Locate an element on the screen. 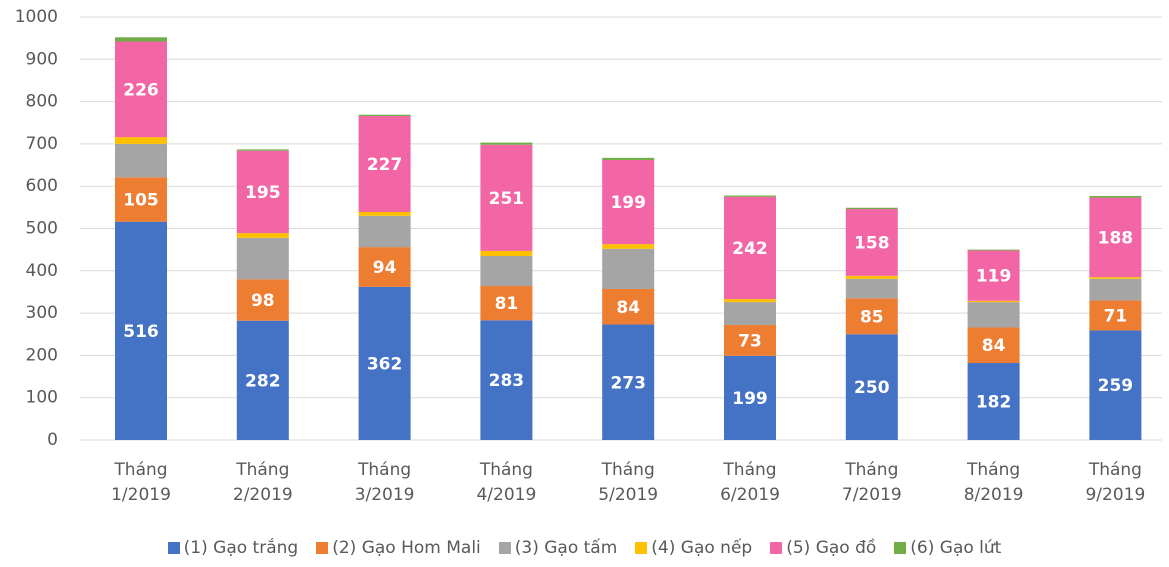 This screenshot has height=567, width=1169. data-label: 259 is located at coordinates (1116, 386).